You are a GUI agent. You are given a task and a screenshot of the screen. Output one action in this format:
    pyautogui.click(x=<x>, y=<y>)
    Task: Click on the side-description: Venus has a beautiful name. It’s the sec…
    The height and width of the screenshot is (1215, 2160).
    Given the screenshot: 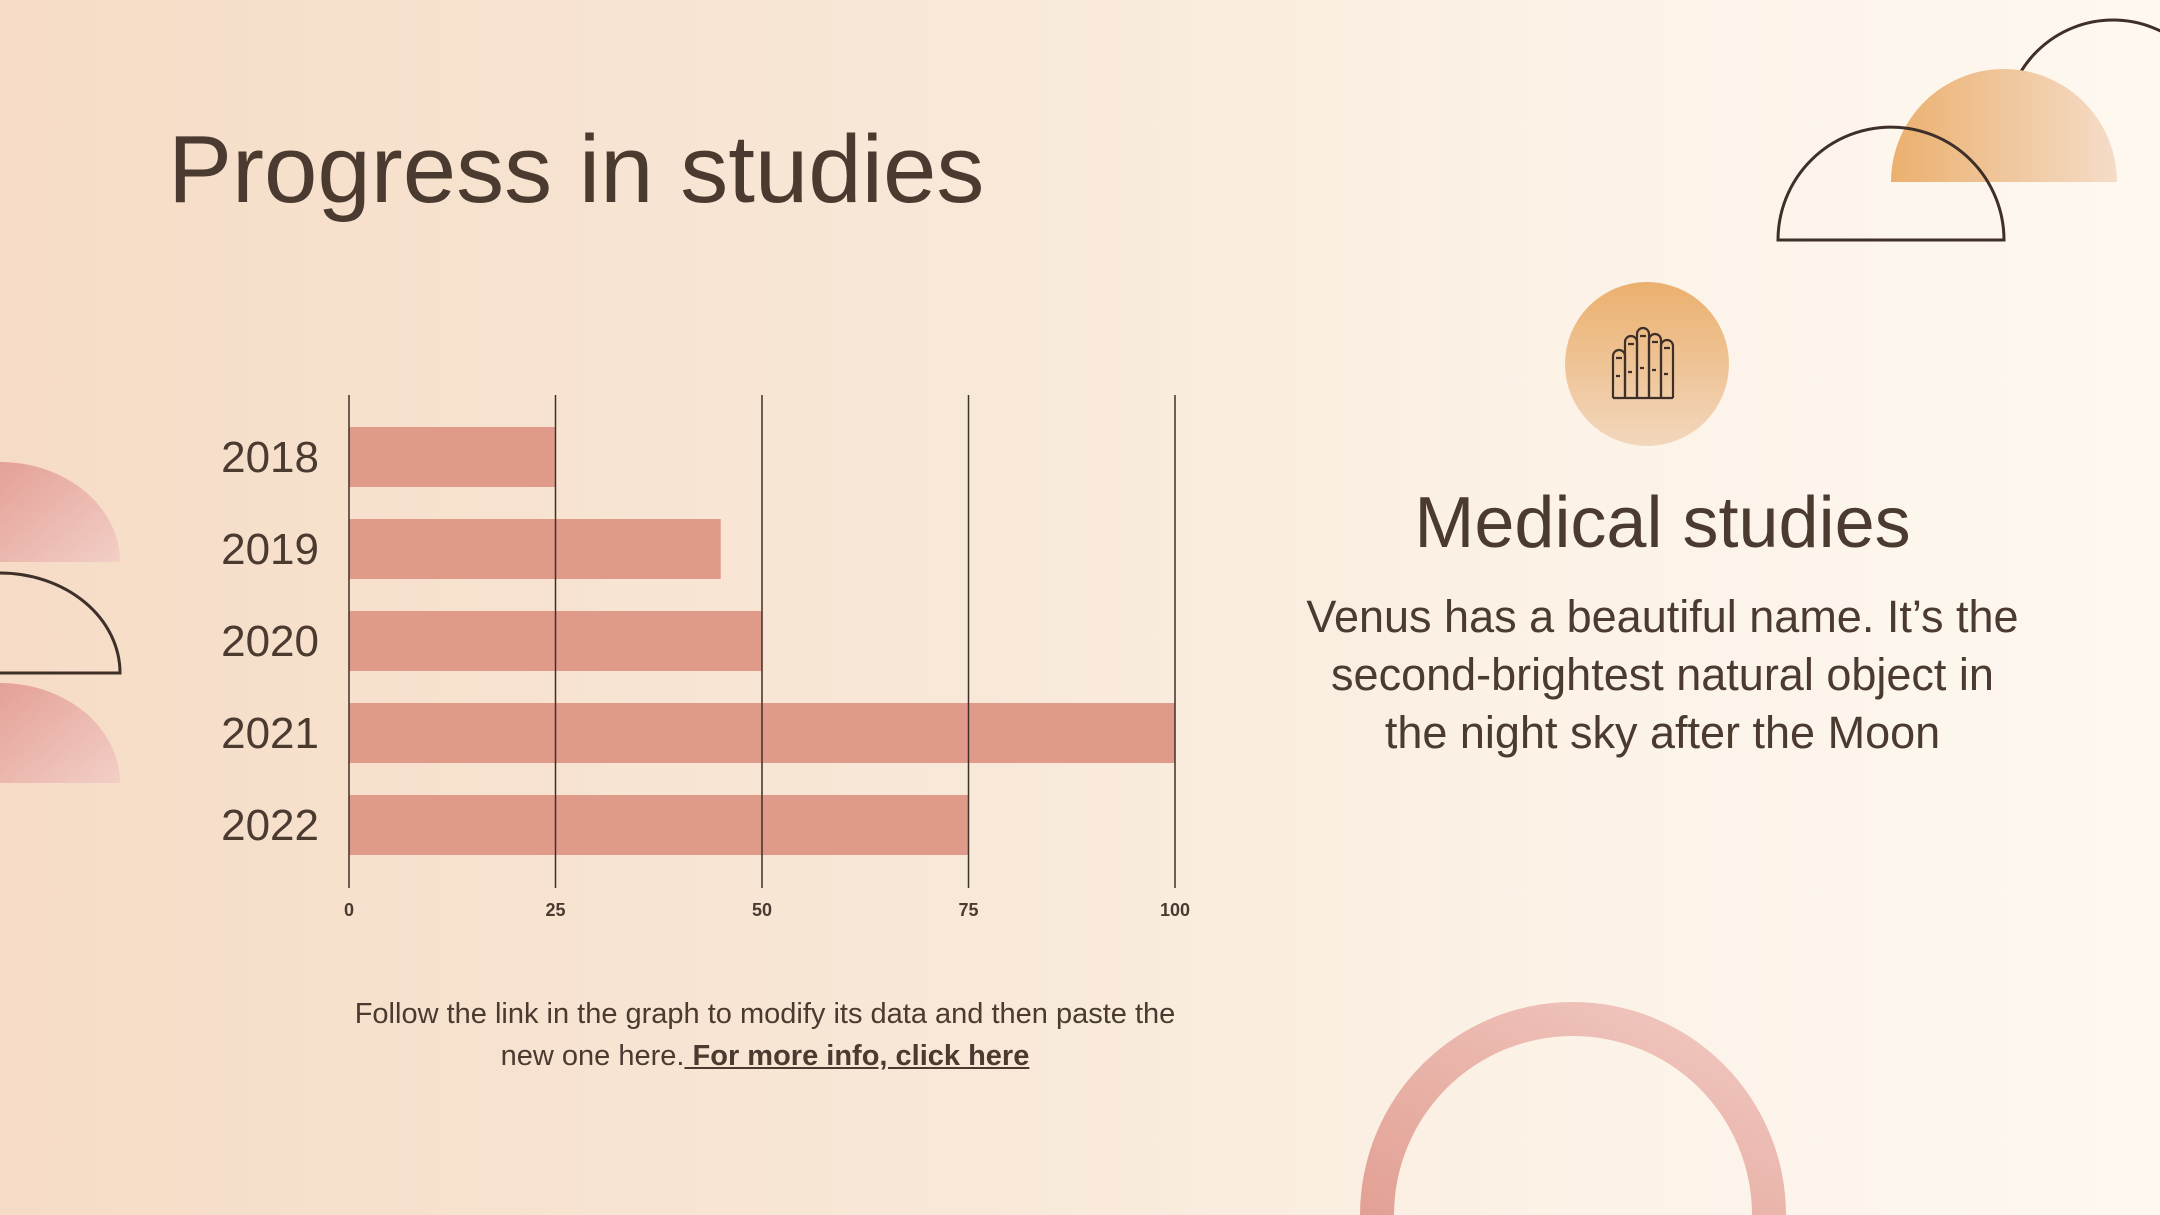 What is the action you would take?
    pyautogui.click(x=1662, y=674)
    